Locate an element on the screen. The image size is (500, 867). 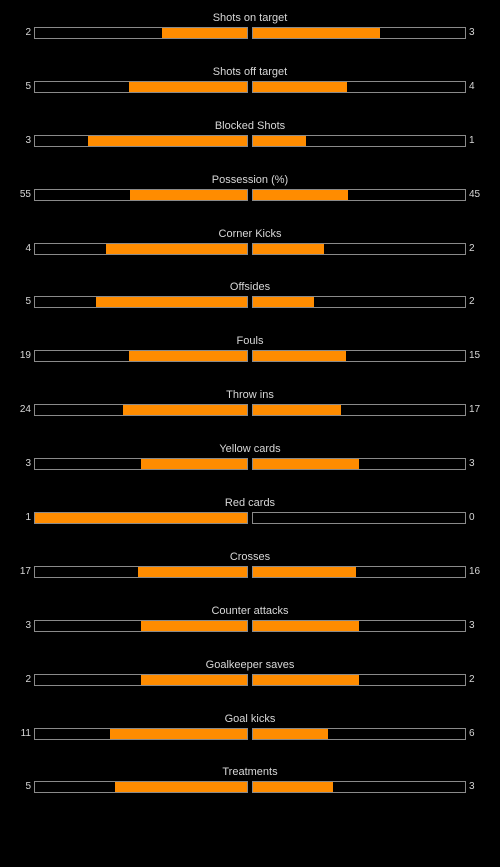
stat-row: Throw ins 24 17 is located at coordinates (250, 414).